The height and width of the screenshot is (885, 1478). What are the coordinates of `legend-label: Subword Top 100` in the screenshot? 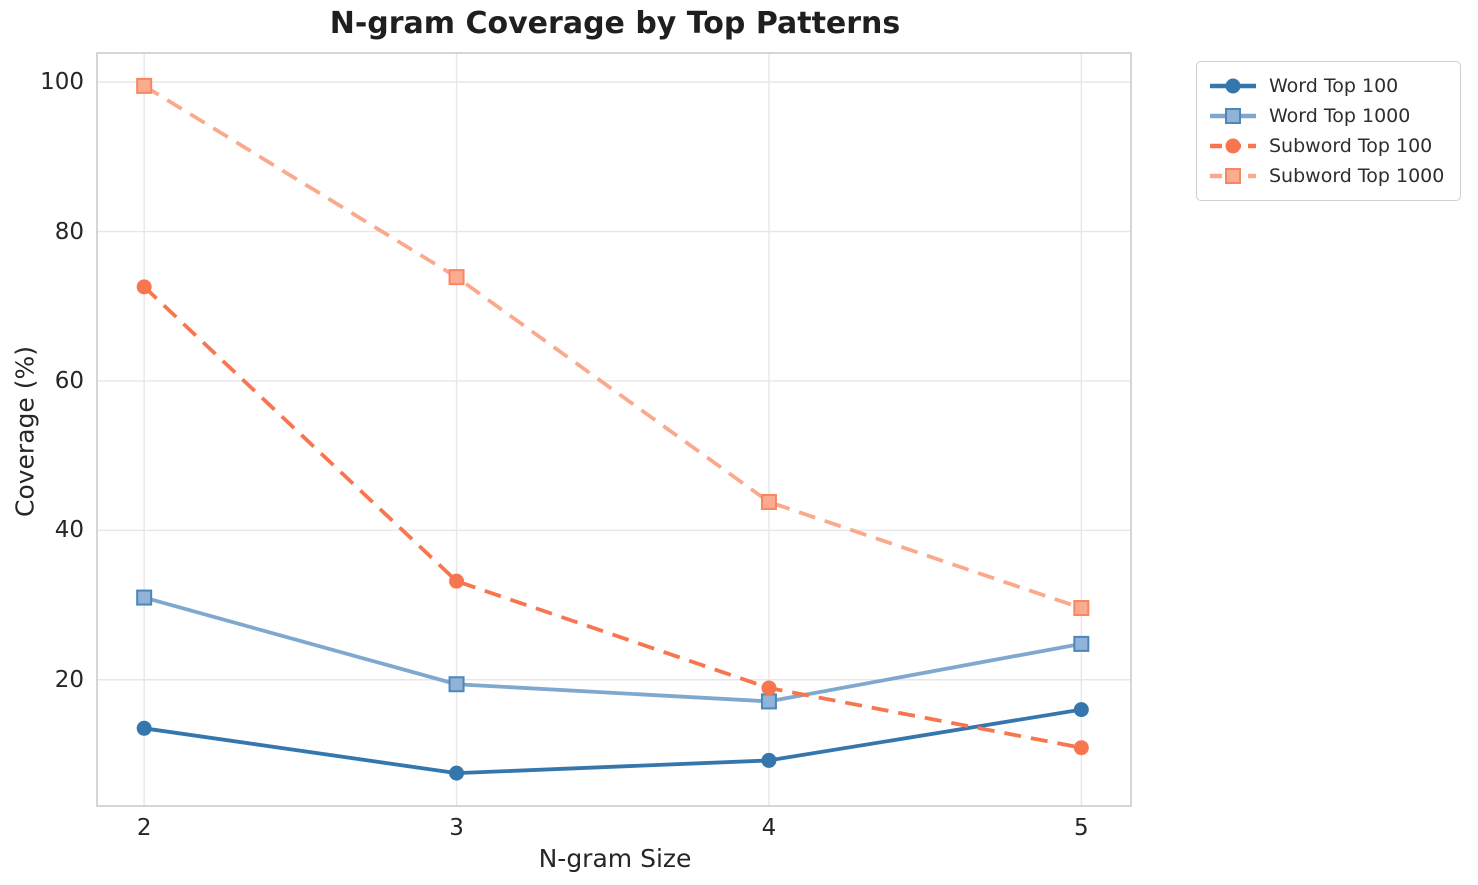 It's located at (1351, 146).